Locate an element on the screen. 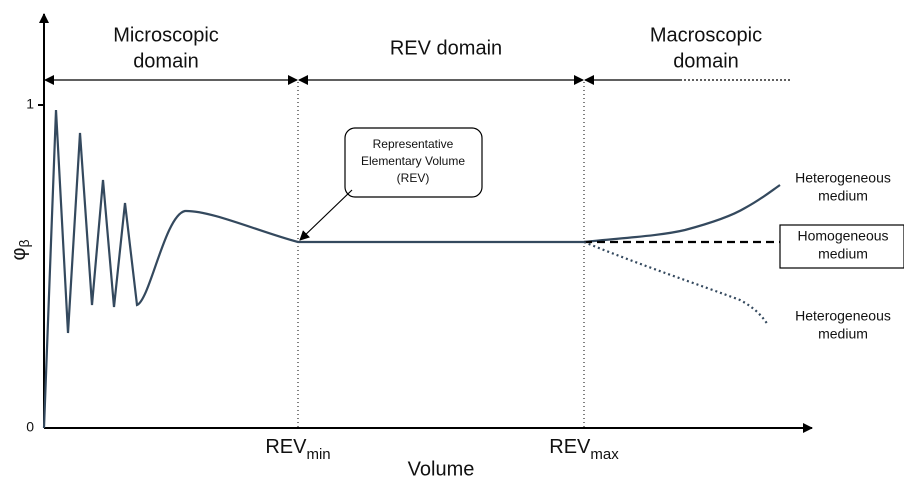 The height and width of the screenshot is (483, 904). domain-label: REV domain is located at coordinates (446, 48).